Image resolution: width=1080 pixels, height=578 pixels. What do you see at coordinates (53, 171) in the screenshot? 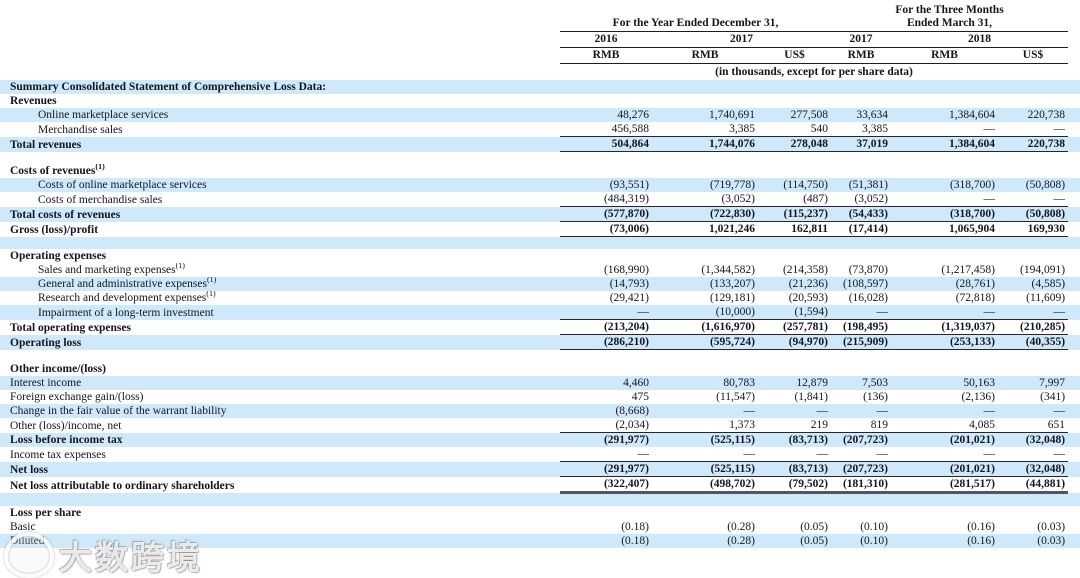
I see `row-label-text: Costs of revenues` at bounding box center [53, 171].